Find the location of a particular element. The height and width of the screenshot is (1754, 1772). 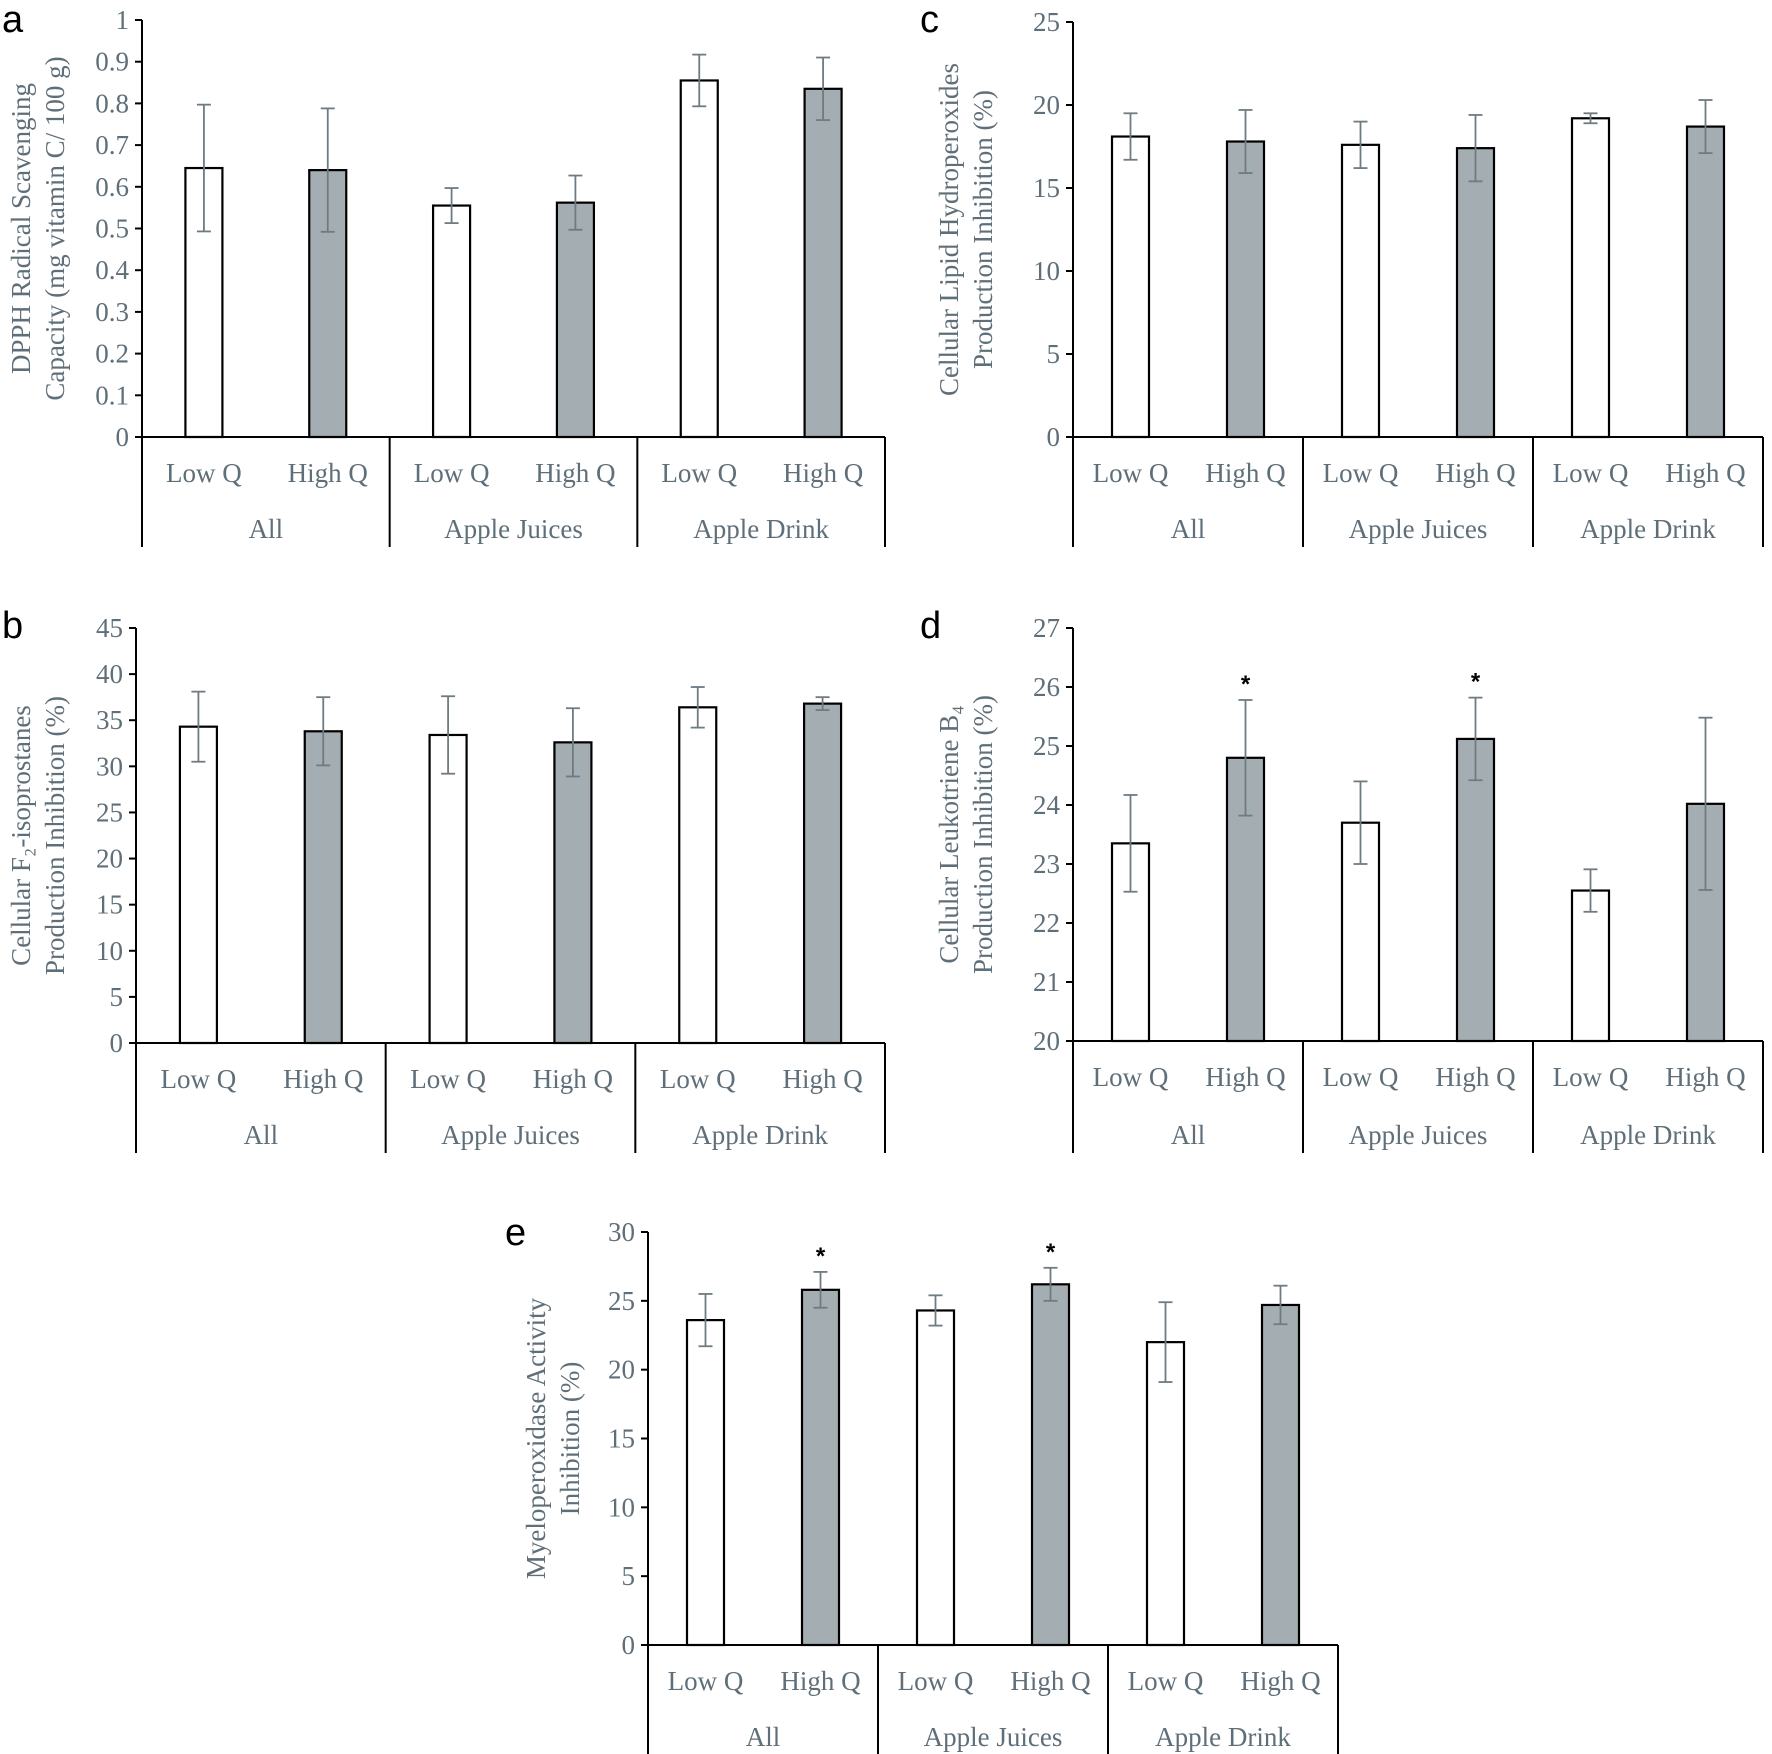

y-tick-label: 45 is located at coordinates (109, 628).